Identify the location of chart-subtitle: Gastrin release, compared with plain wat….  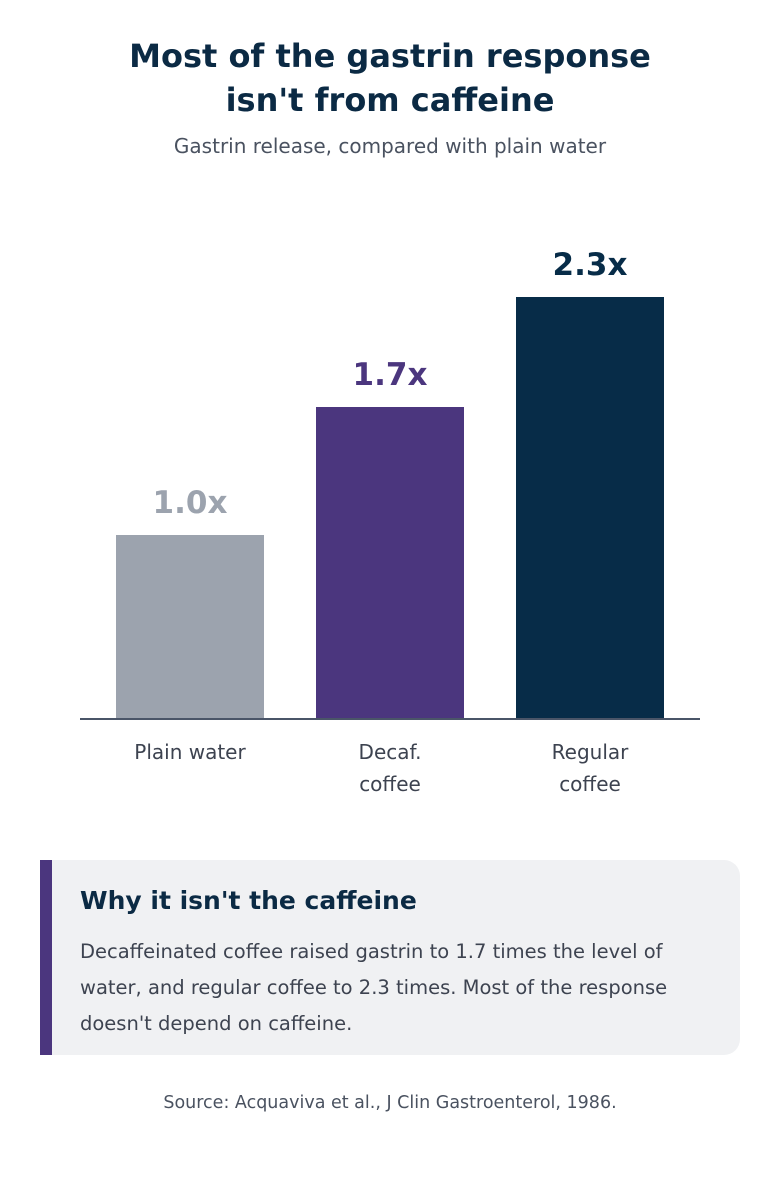
(390, 146).